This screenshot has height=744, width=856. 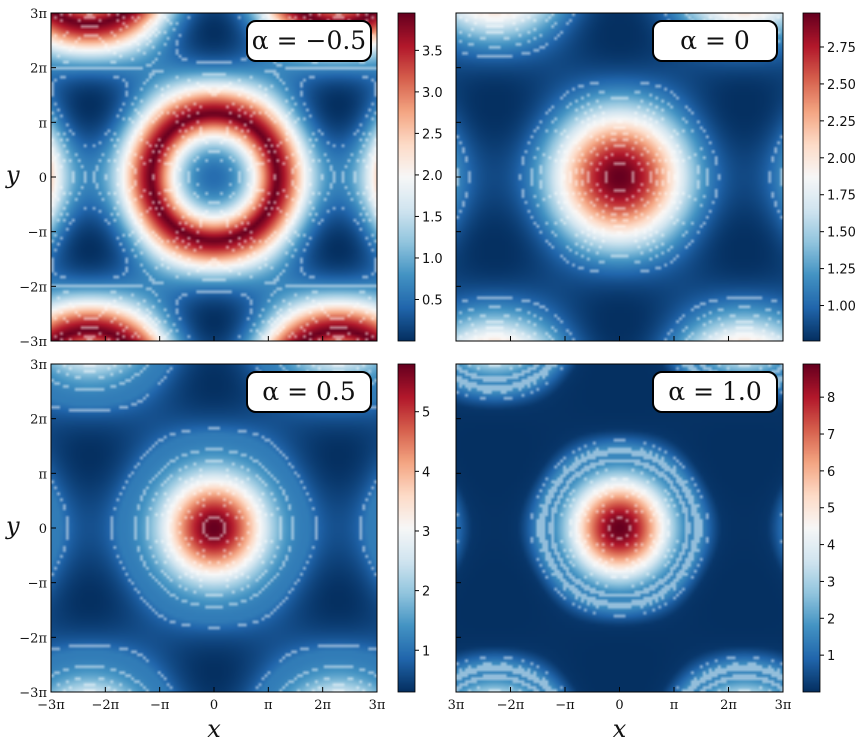 What do you see at coordinates (841, 85) in the screenshot?
I see `colorbar-tick-label: 2.50` at bounding box center [841, 85].